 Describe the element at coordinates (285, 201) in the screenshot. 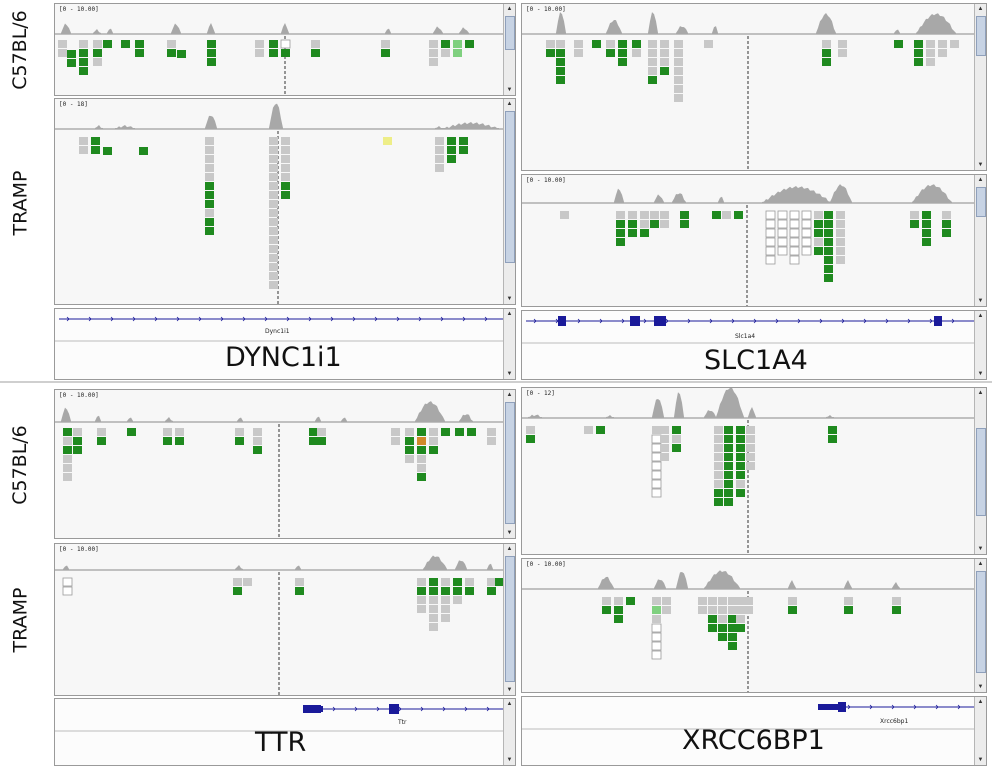

I see `track-panel-dync1i1-tramp: [0 - 18] ▲ ▼` at that location.